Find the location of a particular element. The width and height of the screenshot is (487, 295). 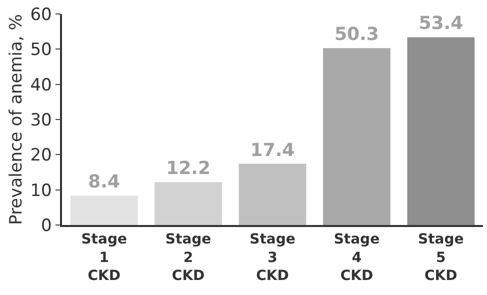

data-label: 12.2 is located at coordinates (188, 169).